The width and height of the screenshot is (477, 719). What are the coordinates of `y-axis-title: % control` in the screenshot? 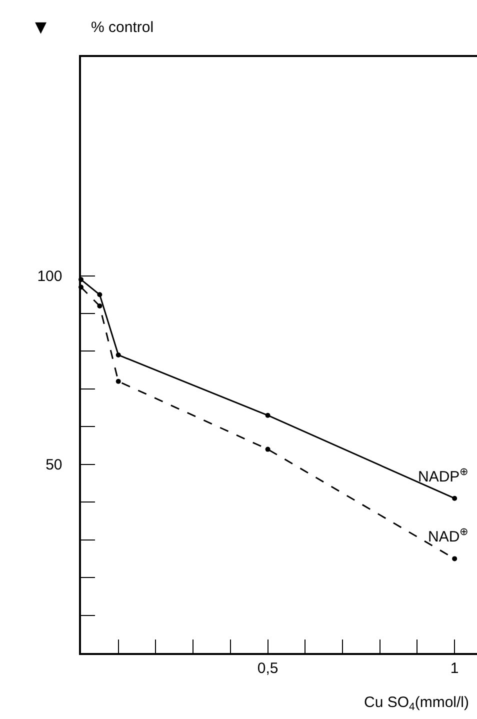 It's located at (122, 27).